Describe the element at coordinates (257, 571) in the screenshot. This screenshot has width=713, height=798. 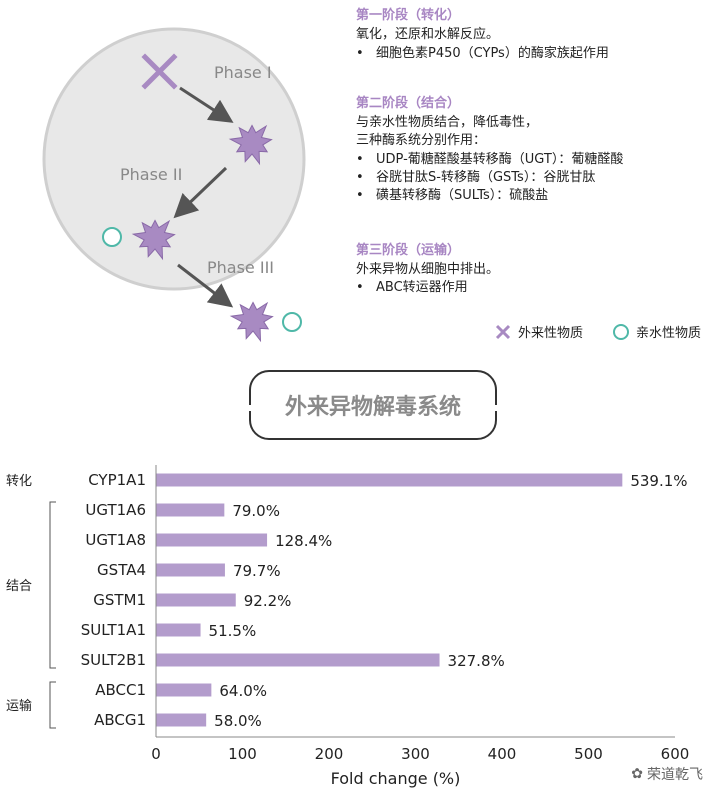
I see `value-label: 79.7%` at that location.